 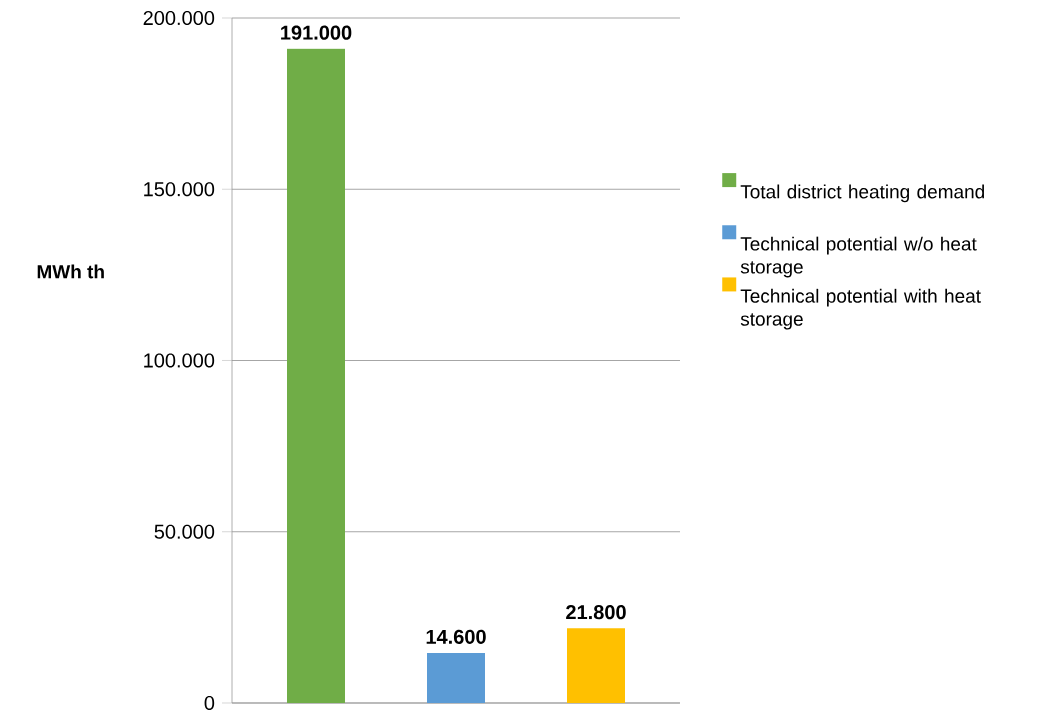 I want to click on y-tick-label: 100.000, so click(x=179, y=360).